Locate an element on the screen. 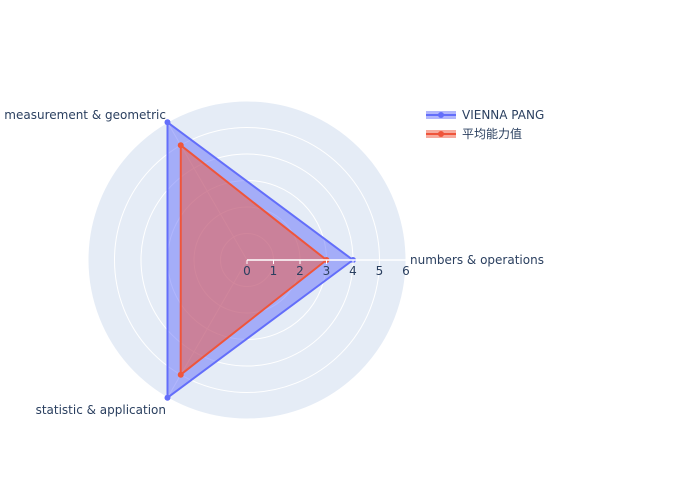  legend-label: VIENNA PANG is located at coordinates (503, 115).